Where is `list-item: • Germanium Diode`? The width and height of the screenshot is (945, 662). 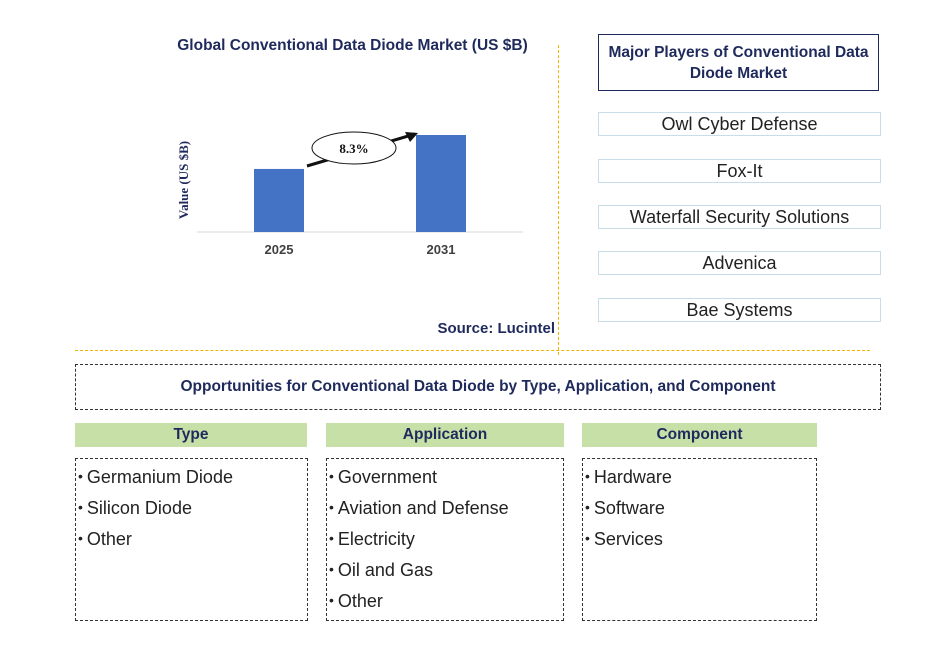 list-item: • Germanium Diode is located at coordinates (155, 477).